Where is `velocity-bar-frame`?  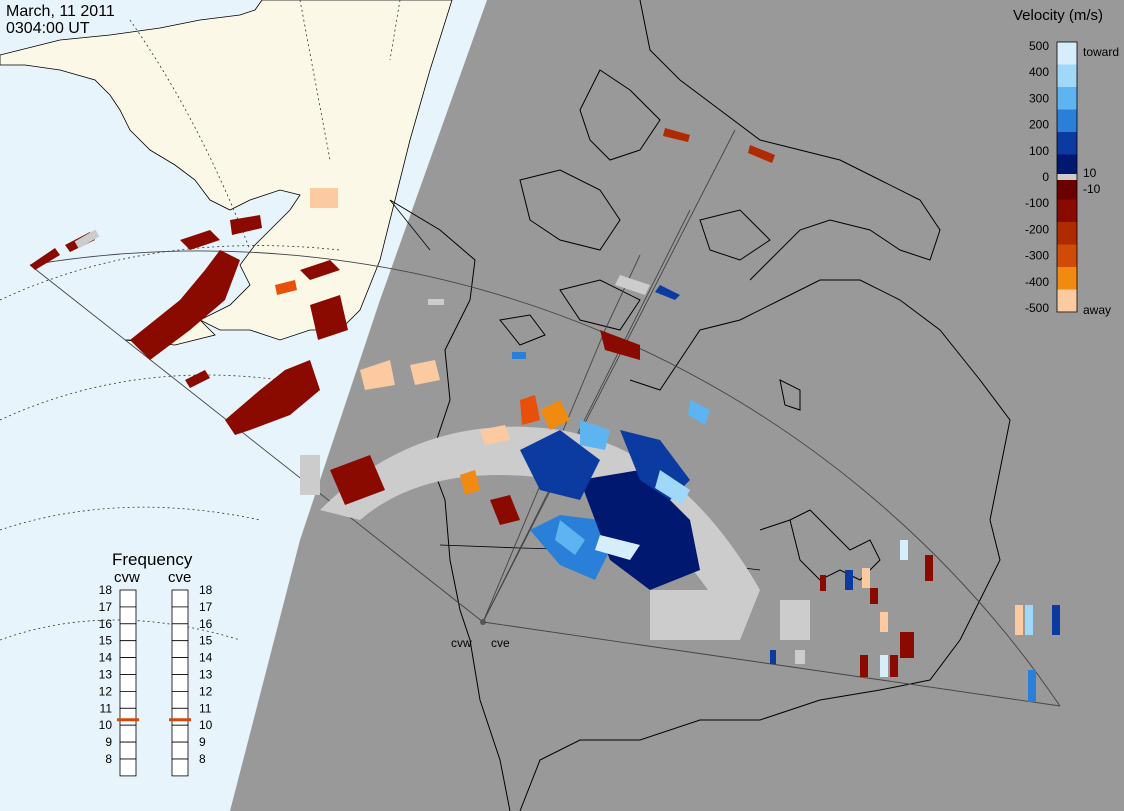 velocity-bar-frame is located at coordinates (1067, 177).